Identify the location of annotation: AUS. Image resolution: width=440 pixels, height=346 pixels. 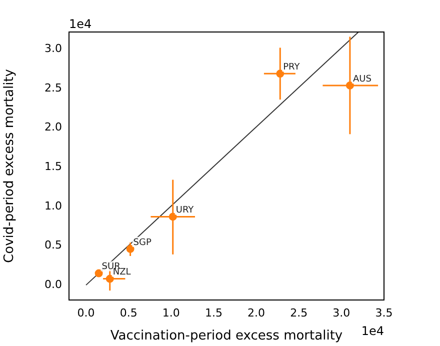
(362, 79).